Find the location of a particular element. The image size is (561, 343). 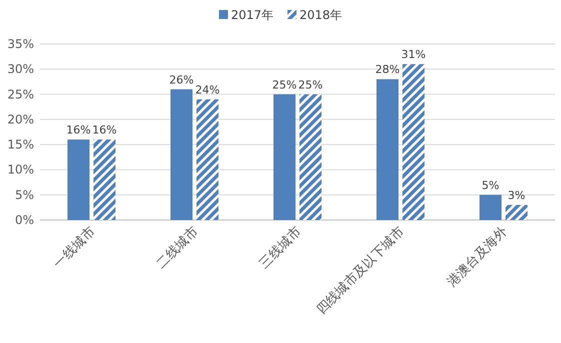

data-label: 3% is located at coordinates (517, 195).